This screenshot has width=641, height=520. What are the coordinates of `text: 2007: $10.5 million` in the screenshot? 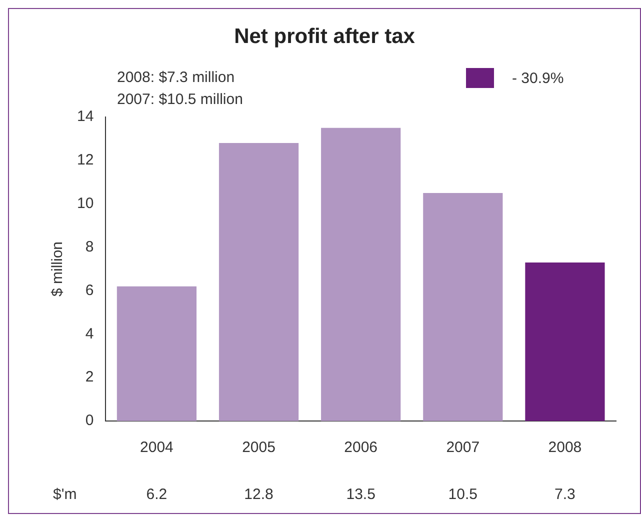 It's located at (180, 100).